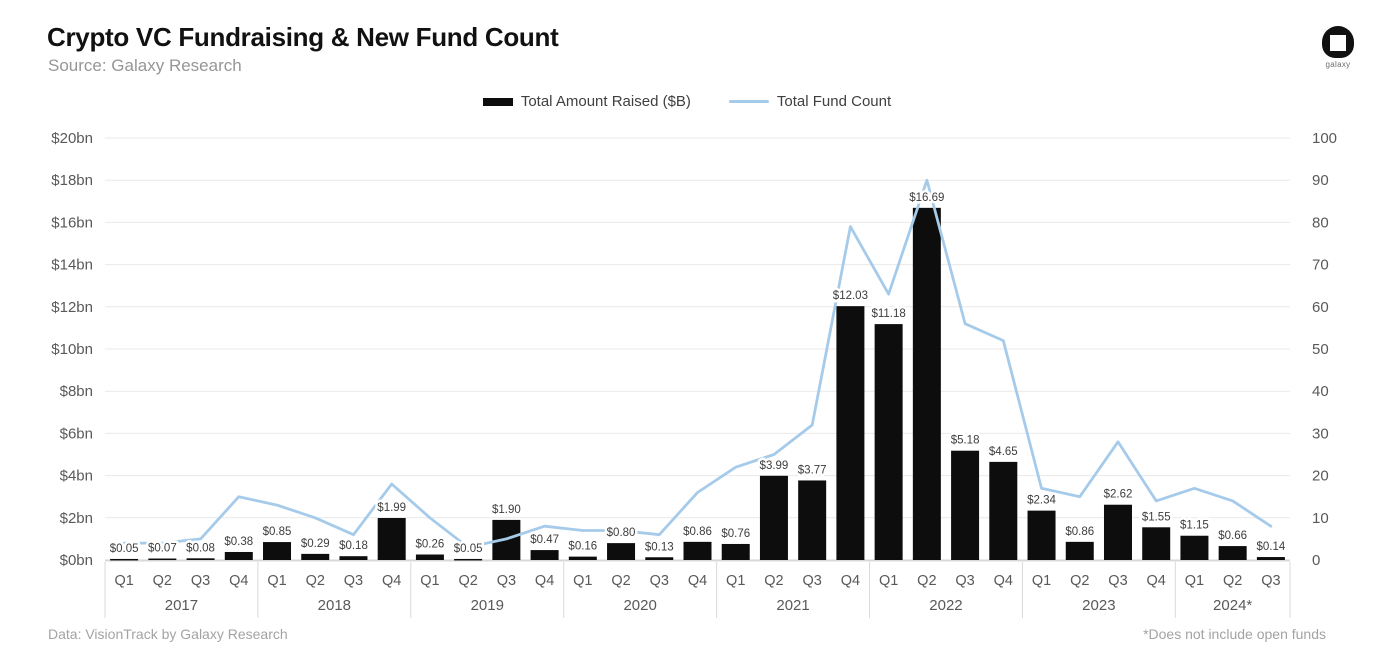 This screenshot has height=672, width=1374. I want to click on bar-value-label: $1.55, so click(1156, 517).